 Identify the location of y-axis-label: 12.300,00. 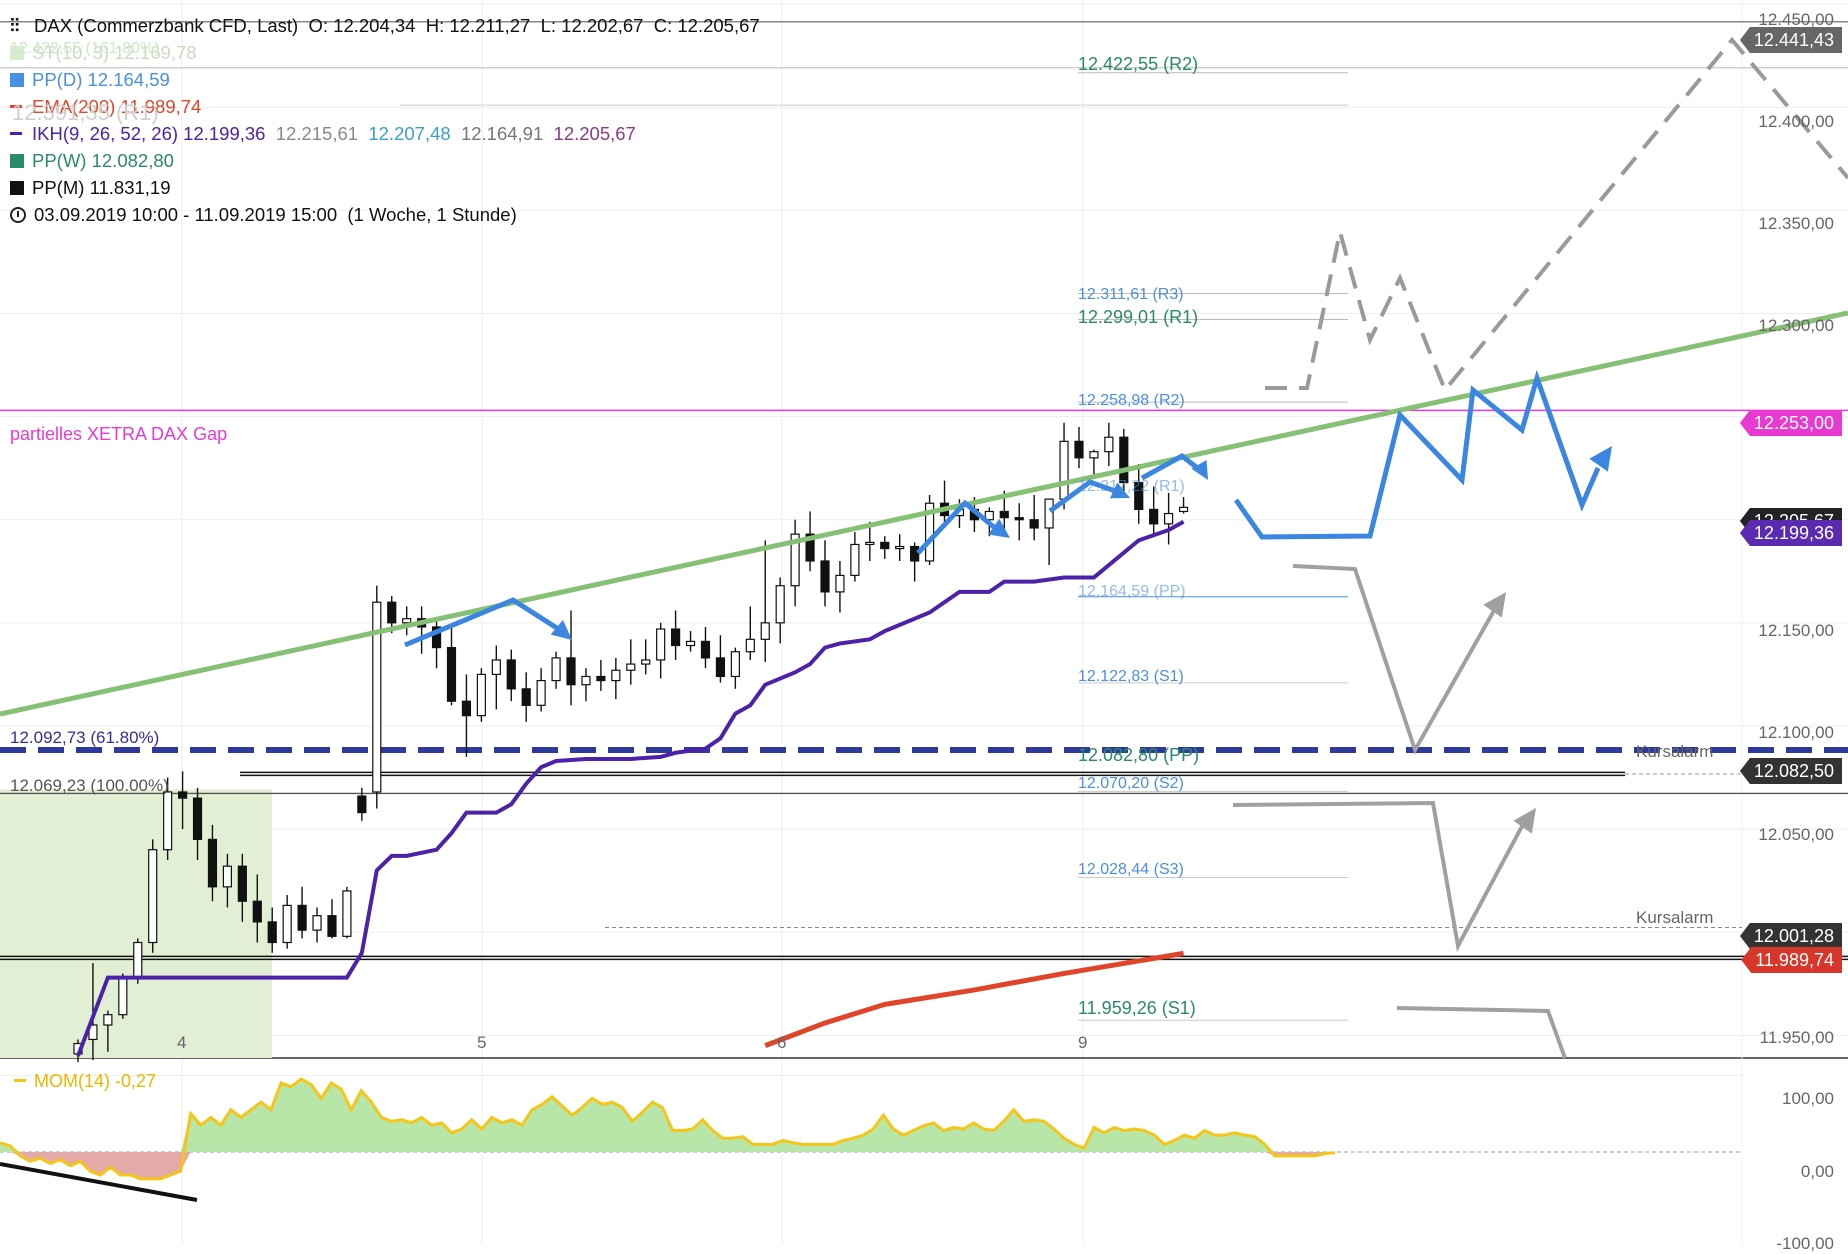
(1796, 325).